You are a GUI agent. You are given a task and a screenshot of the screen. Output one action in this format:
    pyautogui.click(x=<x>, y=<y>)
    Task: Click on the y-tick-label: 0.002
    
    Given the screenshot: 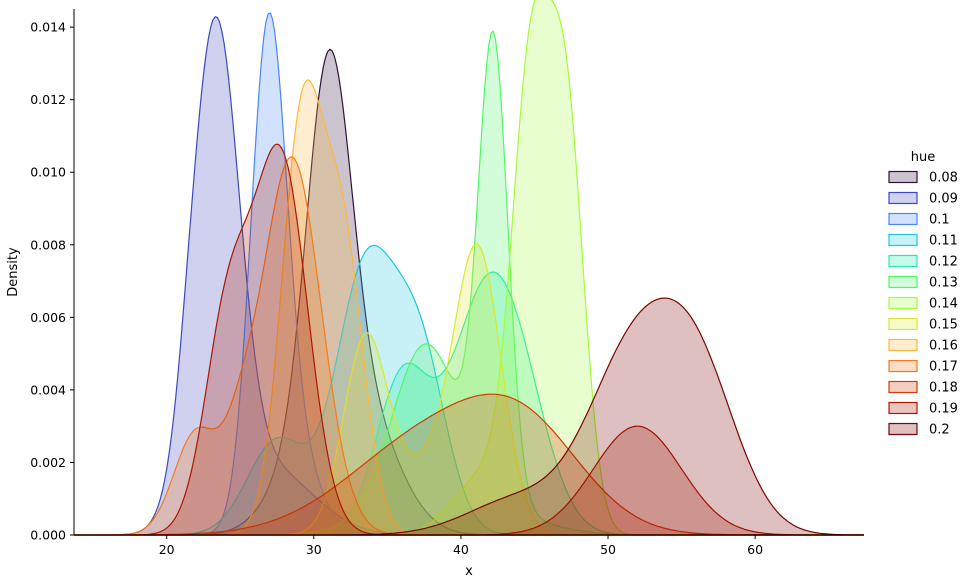 What is the action you would take?
    pyautogui.click(x=48, y=462)
    